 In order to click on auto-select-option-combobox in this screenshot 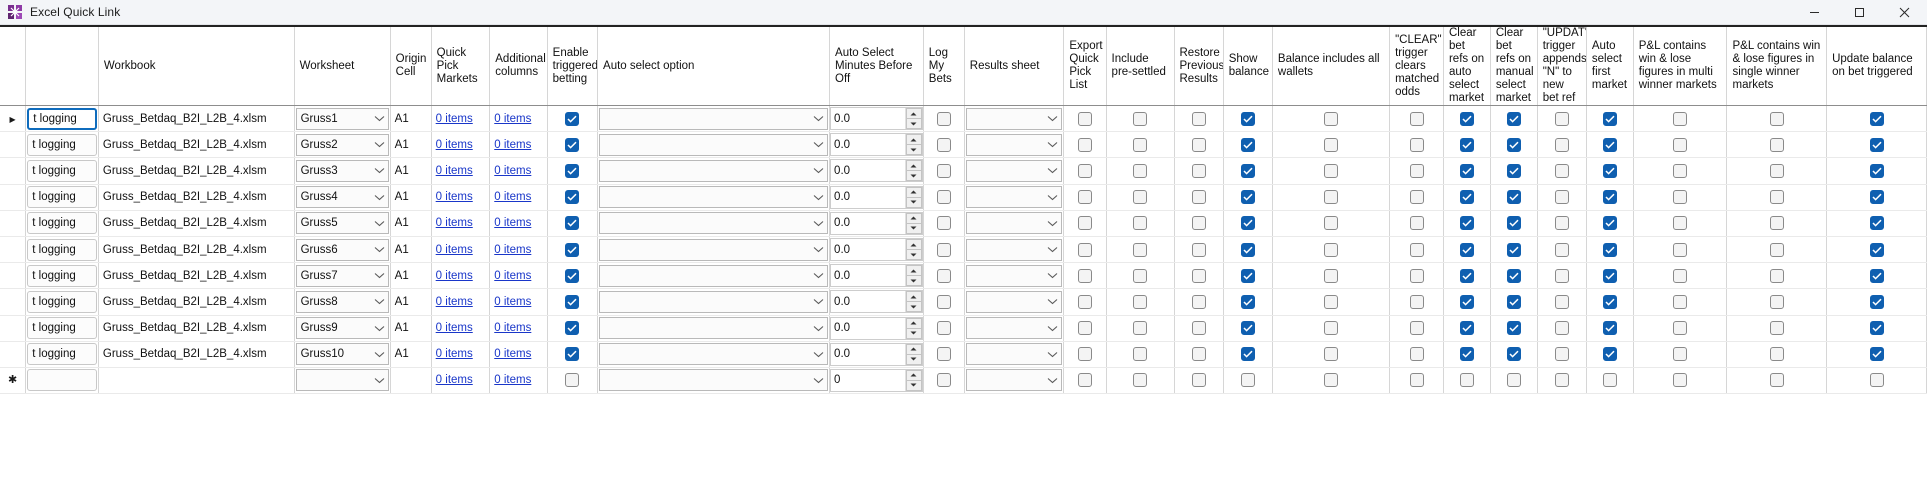, I will do `click(714, 328)`.